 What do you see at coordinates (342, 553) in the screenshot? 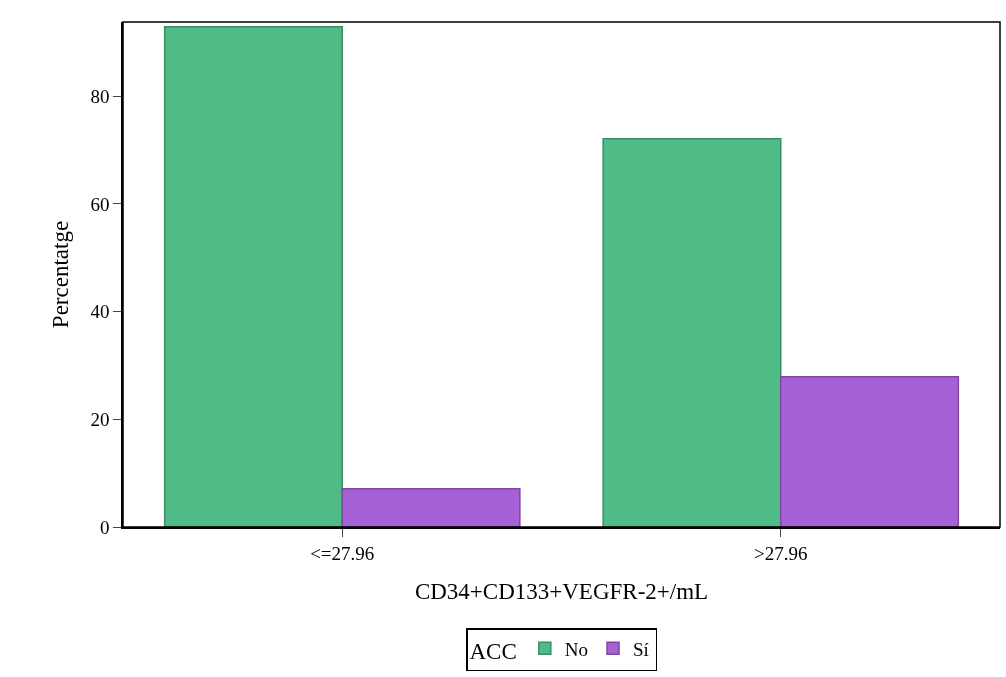
I see `x-tick-label: <=27.96` at bounding box center [342, 553].